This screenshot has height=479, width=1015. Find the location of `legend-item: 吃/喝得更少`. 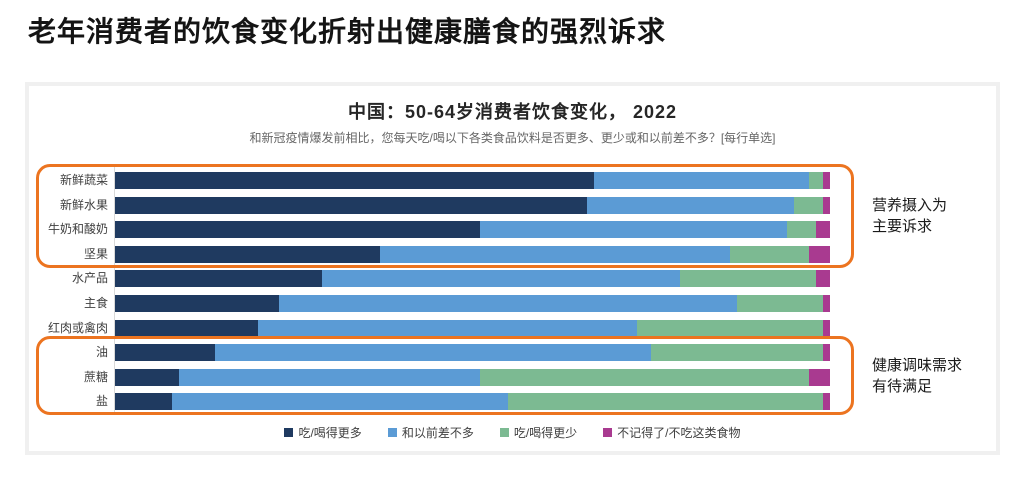

legend-item: 吃/喝得更少 is located at coordinates (538, 432).